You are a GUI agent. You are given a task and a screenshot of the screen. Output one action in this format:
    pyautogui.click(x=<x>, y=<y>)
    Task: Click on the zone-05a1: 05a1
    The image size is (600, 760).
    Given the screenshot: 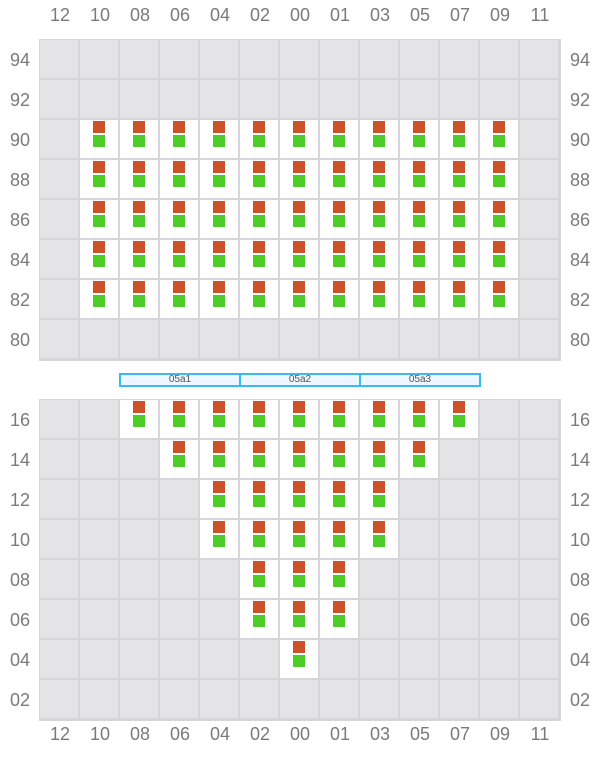 What is the action you would take?
    pyautogui.click(x=180, y=380)
    